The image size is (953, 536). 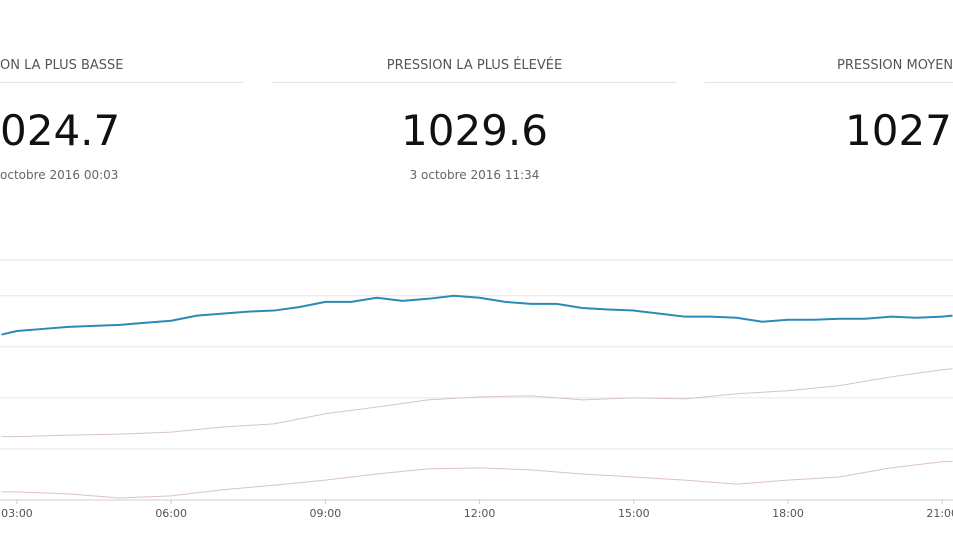 I want to click on x-tick-label: 09:00, so click(x=326, y=513).